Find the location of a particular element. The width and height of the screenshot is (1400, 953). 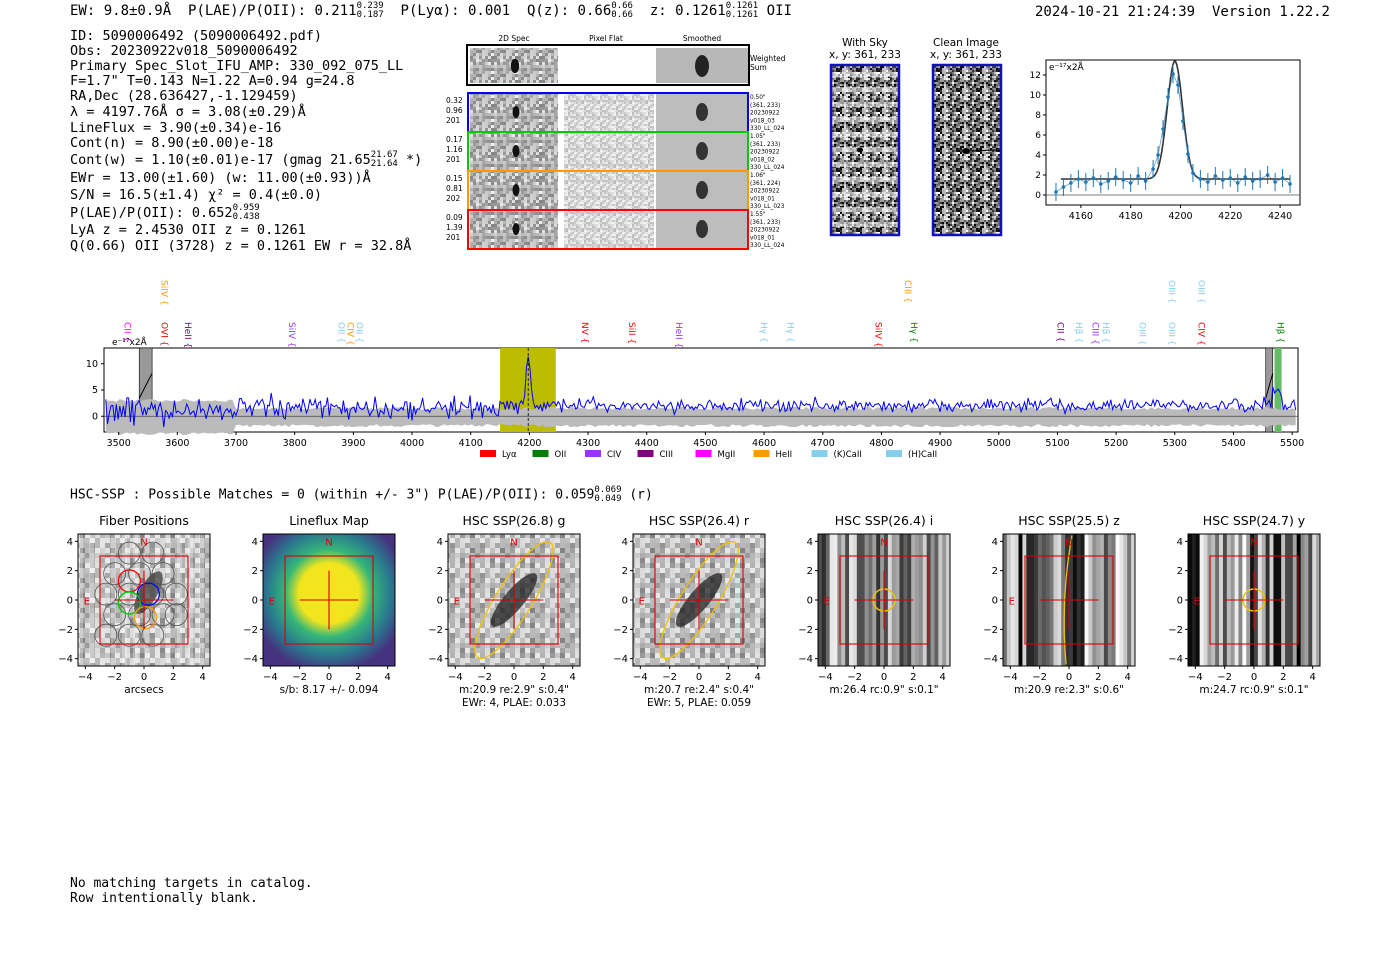

timestamp-date: 2024-10-21 21:24:39 is located at coordinates (1115, 12).